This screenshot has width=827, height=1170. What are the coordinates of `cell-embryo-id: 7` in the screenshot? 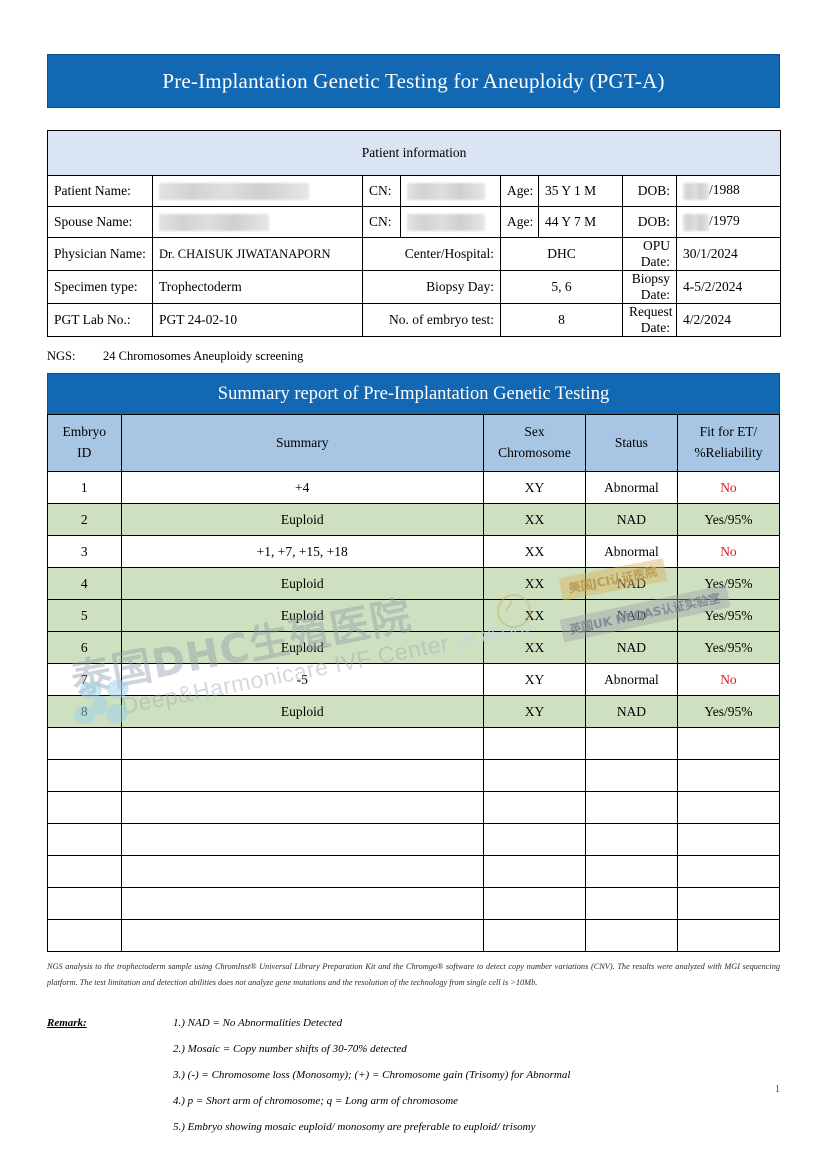 It's located at (84, 679).